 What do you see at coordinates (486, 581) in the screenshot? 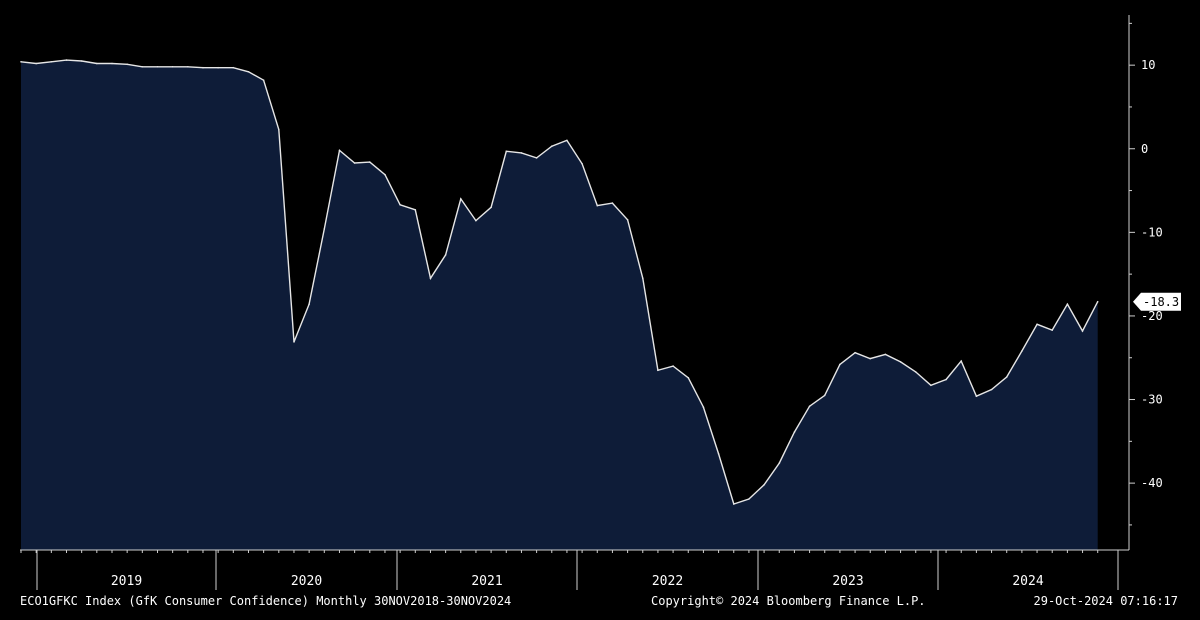
I see `x-tick-label: 2021` at bounding box center [486, 581].